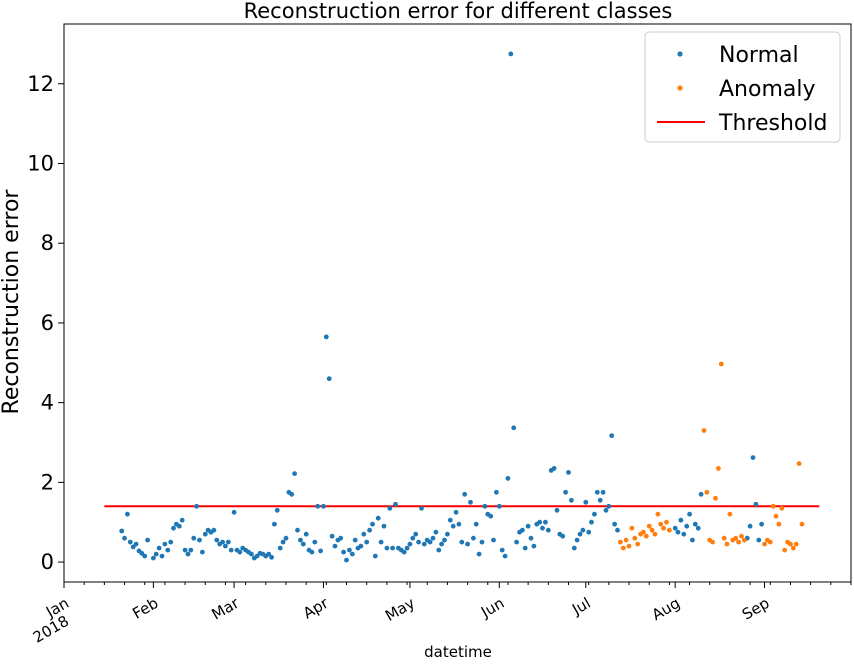 The width and height of the screenshot is (854, 668). Describe the element at coordinates (767, 89) in the screenshot. I see `legend-label-anomaly: Anomaly` at that location.